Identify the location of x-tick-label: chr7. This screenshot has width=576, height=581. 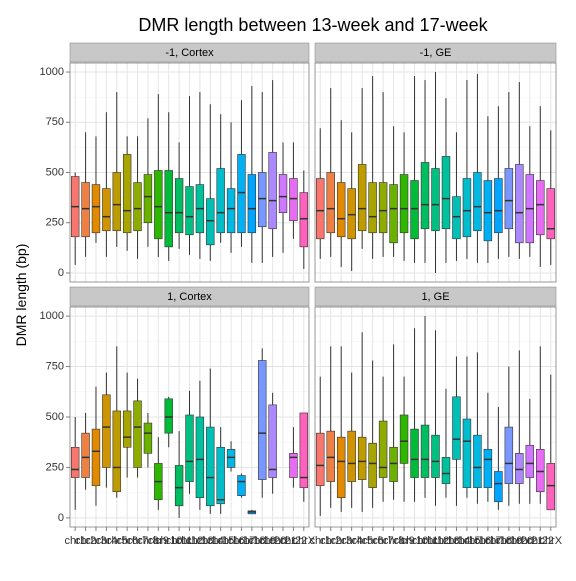
(137, 541).